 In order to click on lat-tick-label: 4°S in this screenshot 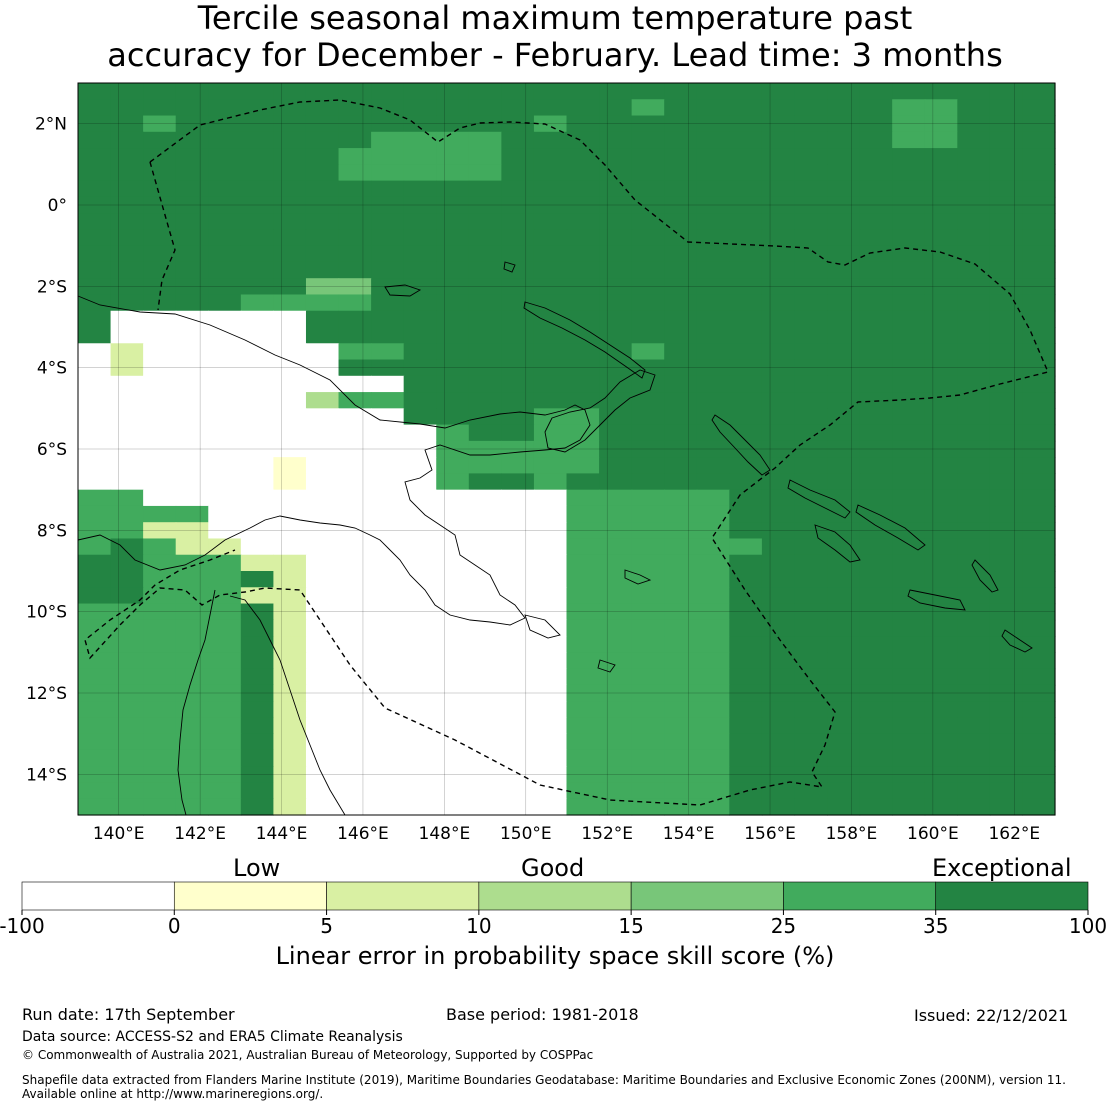, I will do `click(52, 369)`.